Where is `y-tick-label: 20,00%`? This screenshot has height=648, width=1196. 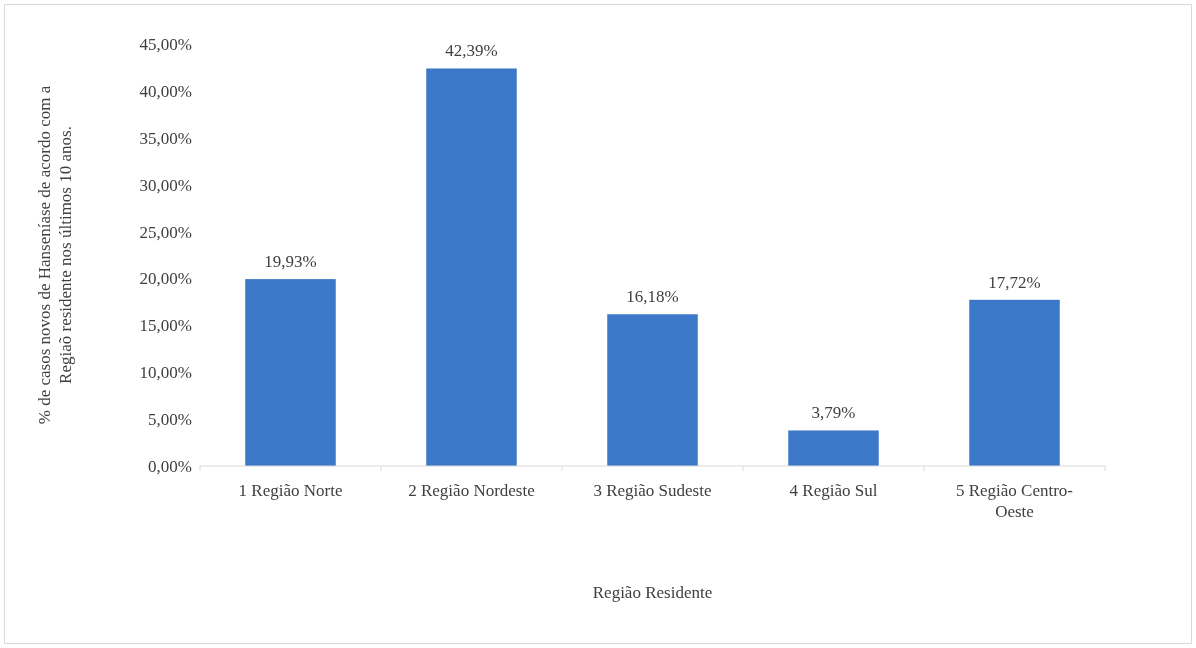
y-tick-label: 20,00% is located at coordinates (165, 279).